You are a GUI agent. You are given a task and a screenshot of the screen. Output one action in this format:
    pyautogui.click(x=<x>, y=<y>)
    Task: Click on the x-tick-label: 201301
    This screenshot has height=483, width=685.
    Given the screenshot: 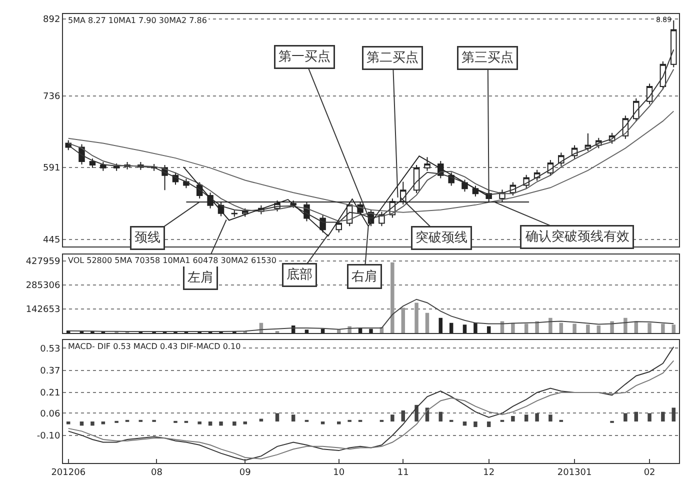 What is the action you would take?
    pyautogui.click(x=574, y=473)
    